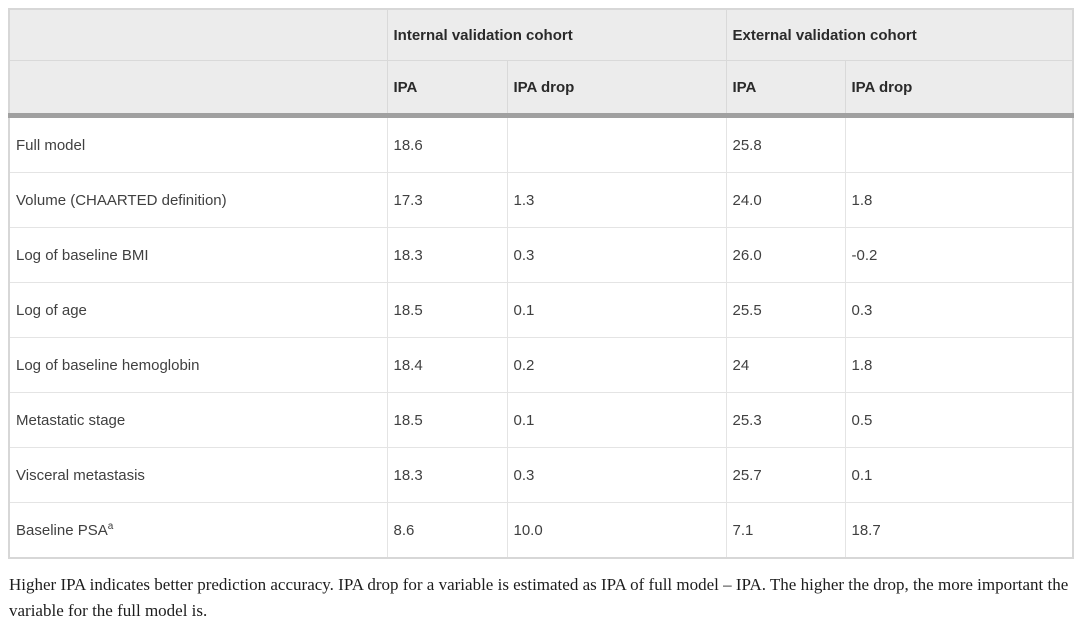  I want to click on table-row: Baseline PSAa 8.6 10.0 7.1 18.7, so click(541, 530).